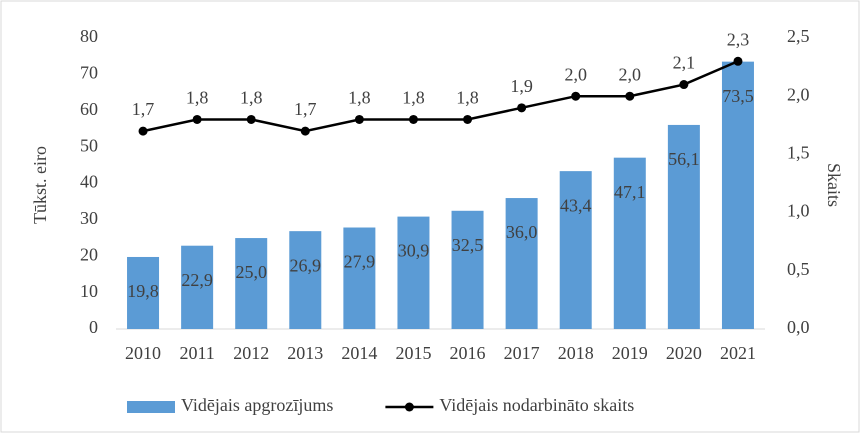 This screenshot has height=434, width=861. I want to click on bar-value-label: 36,0, so click(522, 232).